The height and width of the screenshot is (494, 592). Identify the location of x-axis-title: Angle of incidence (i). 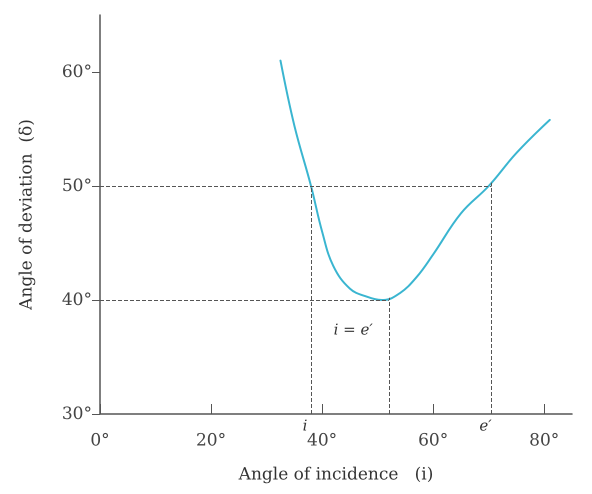
(336, 474).